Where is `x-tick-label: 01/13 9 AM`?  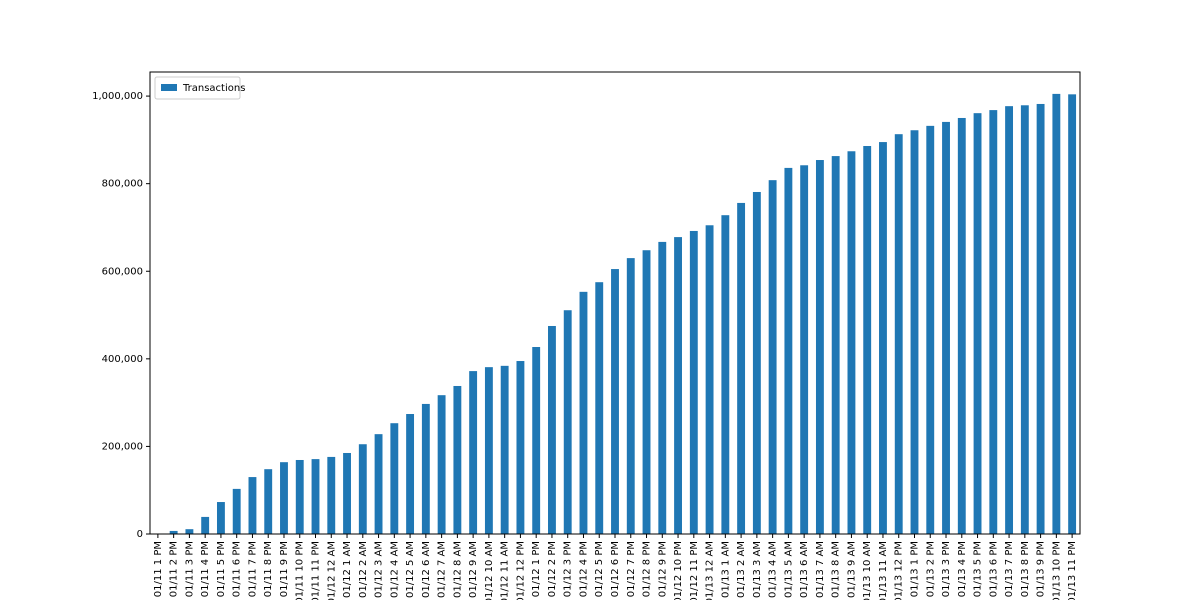
x-tick-label: 01/13 9 AM is located at coordinates (851, 569).